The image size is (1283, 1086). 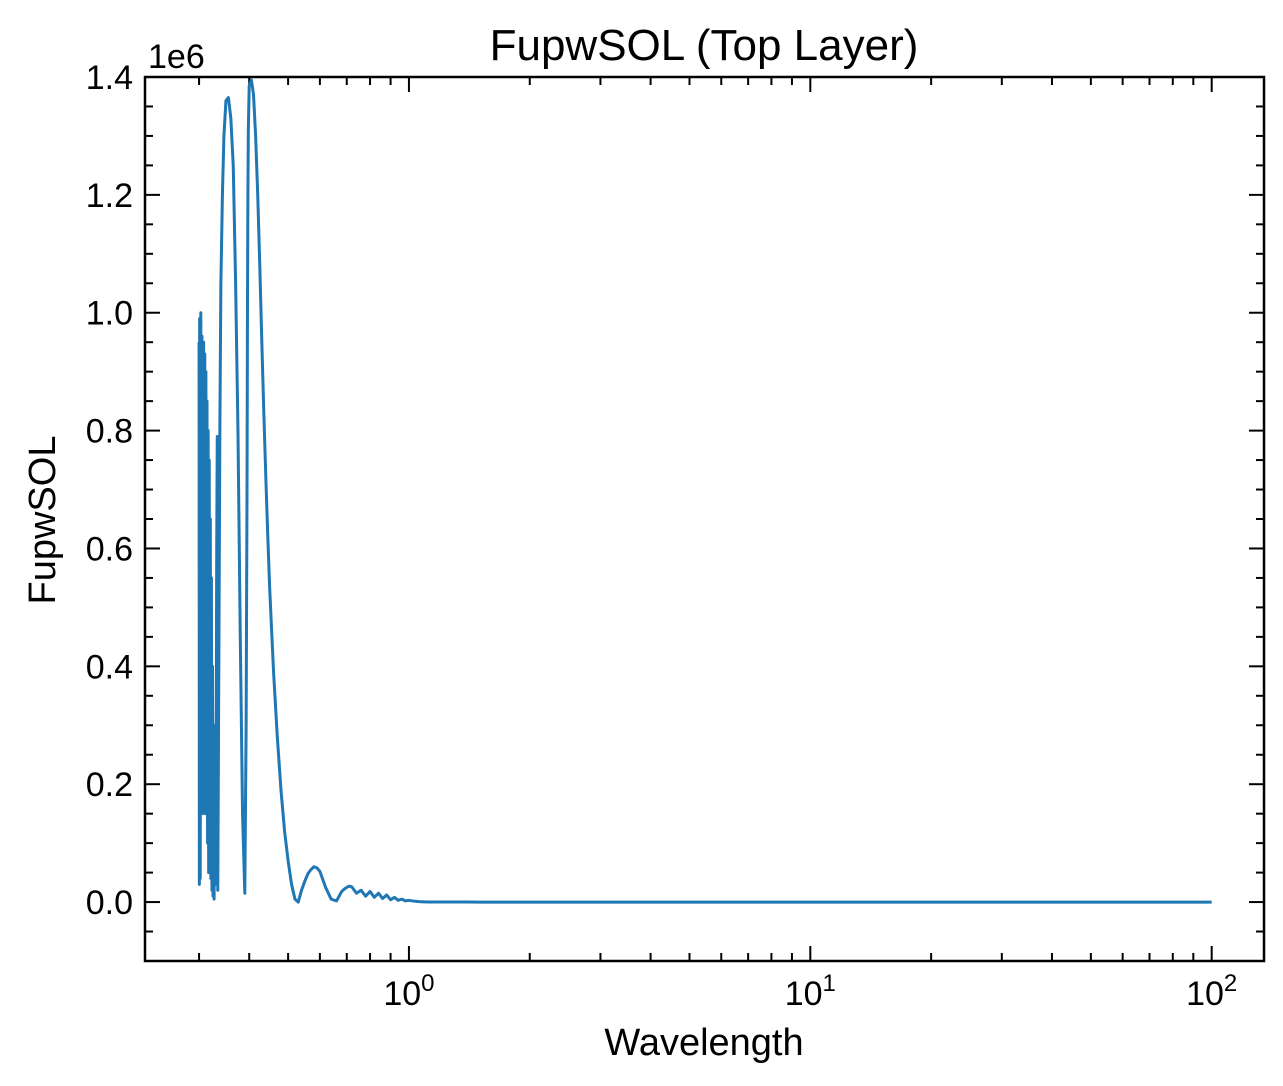 What do you see at coordinates (810, 991) in the screenshot?
I see `x-tick-label: 10¹` at bounding box center [810, 991].